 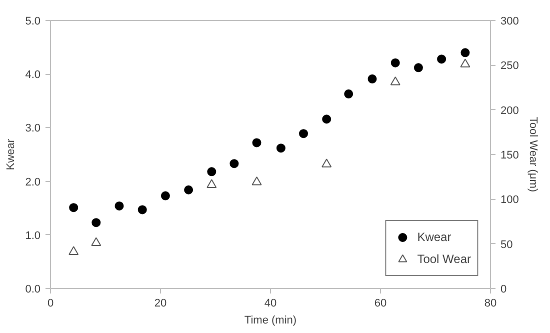 I want to click on x-tick-label: 0, so click(x=50, y=304).